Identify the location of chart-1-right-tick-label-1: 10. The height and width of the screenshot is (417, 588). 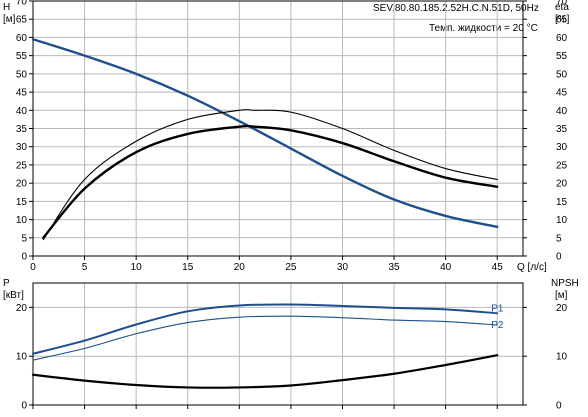
(562, 357).